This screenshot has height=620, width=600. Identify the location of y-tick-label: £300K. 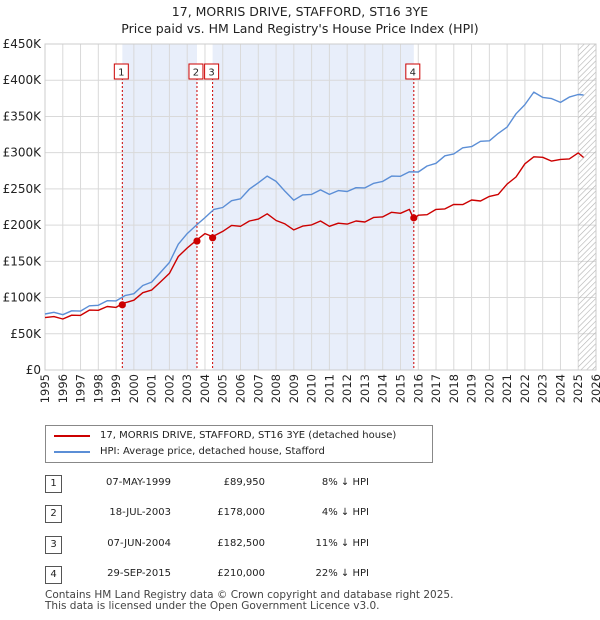
(23, 153).